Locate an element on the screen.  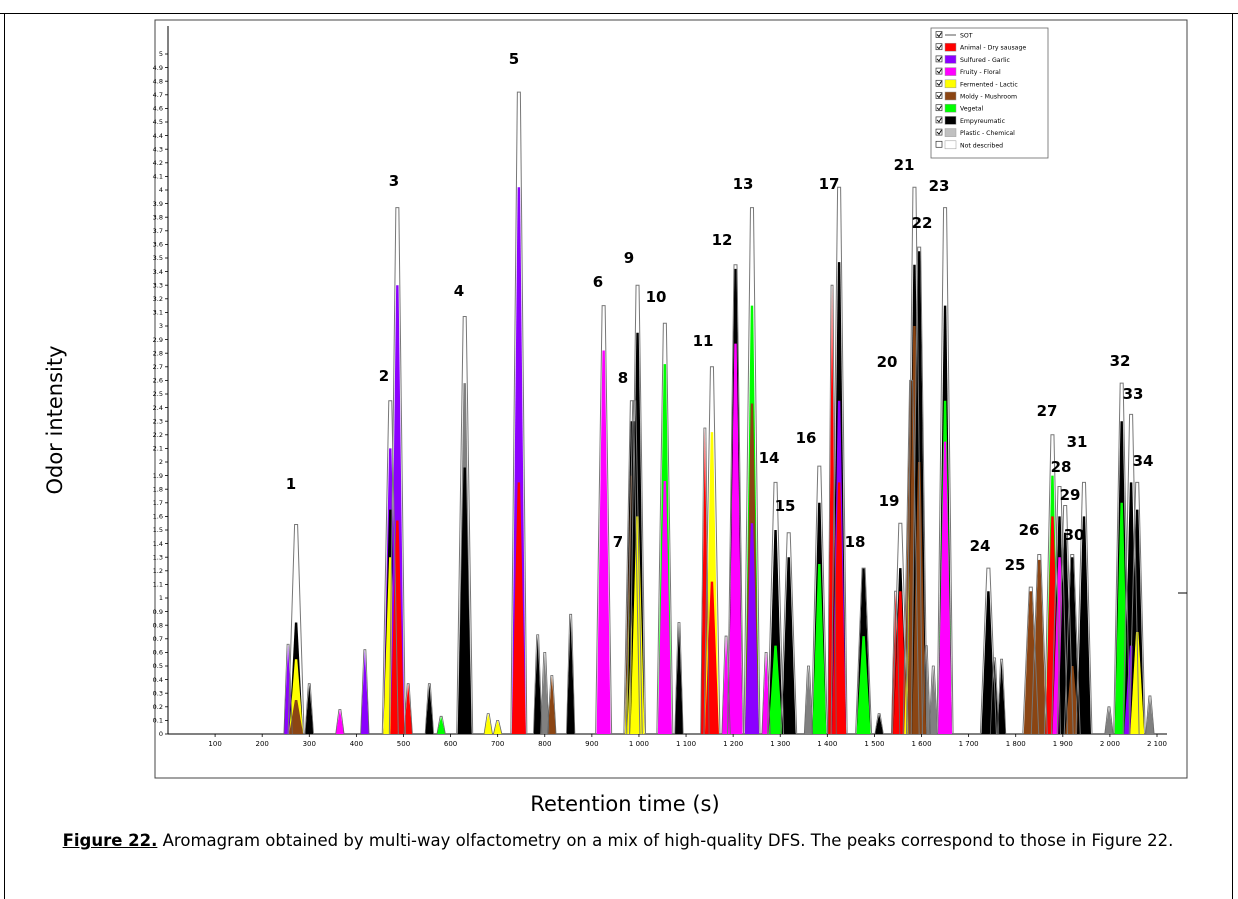
y-tick-label: 4.4 is located at coordinates (158, 136).